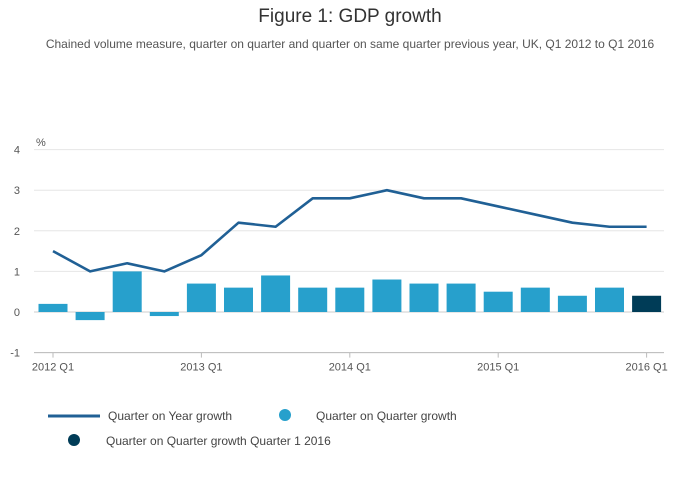 This screenshot has width=700, height=502. Describe the element at coordinates (17, 151) in the screenshot. I see `y-tick-label: 4` at that location.